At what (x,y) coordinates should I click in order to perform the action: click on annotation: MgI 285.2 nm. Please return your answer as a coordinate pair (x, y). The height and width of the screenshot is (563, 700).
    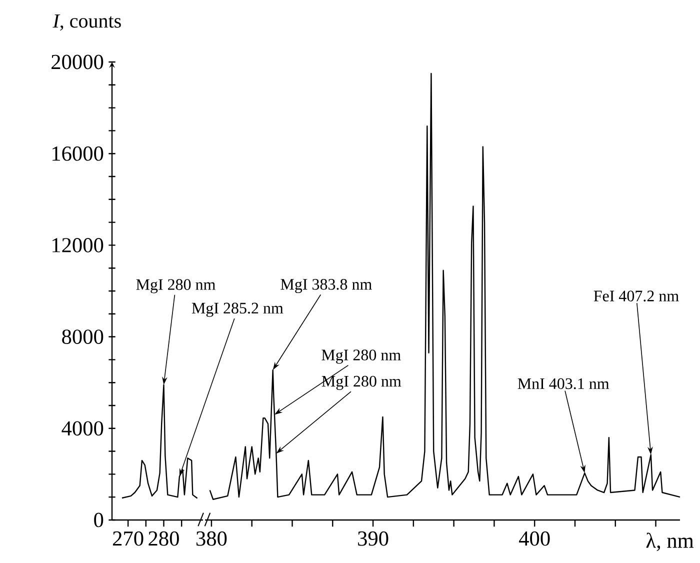
    Looking at the image, I should click on (238, 309).